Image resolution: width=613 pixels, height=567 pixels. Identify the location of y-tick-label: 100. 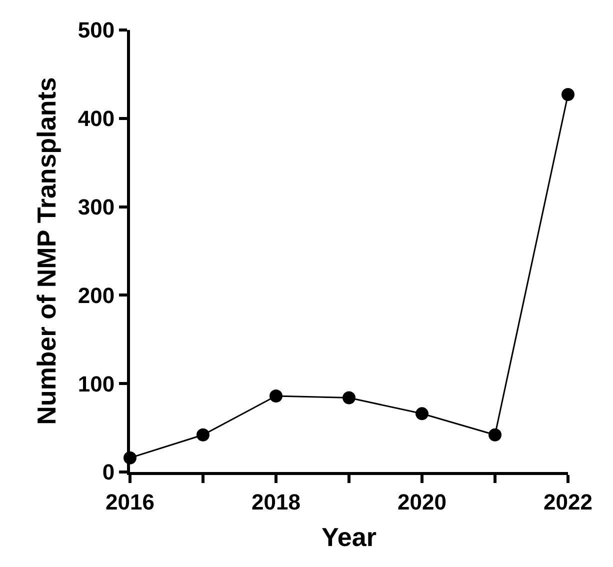
(96, 383).